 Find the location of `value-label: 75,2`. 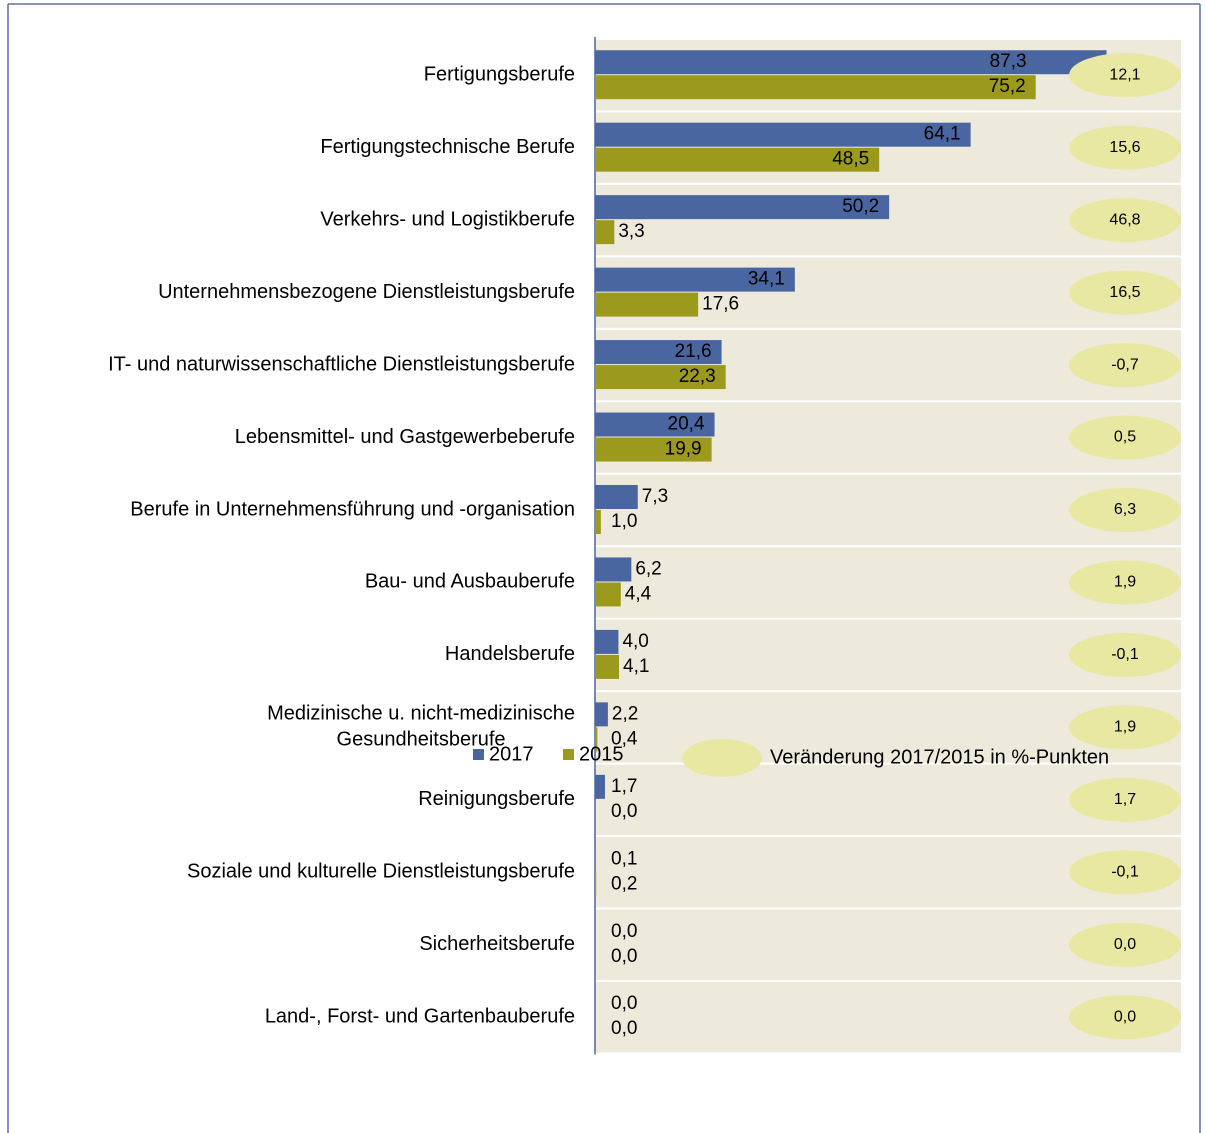

value-label: 75,2 is located at coordinates (1007, 86).